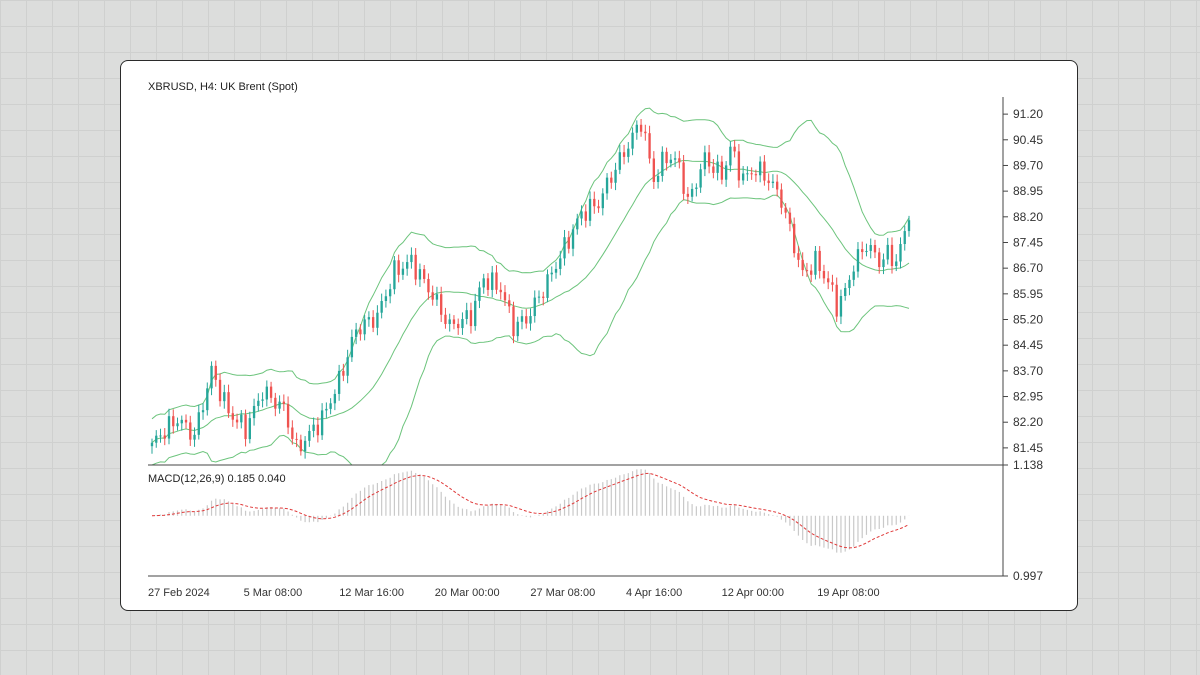 The width and height of the screenshot is (1200, 675). What do you see at coordinates (217, 479) in the screenshot?
I see `macd-label: MACD(12,26,9) 0.185 0.040` at bounding box center [217, 479].